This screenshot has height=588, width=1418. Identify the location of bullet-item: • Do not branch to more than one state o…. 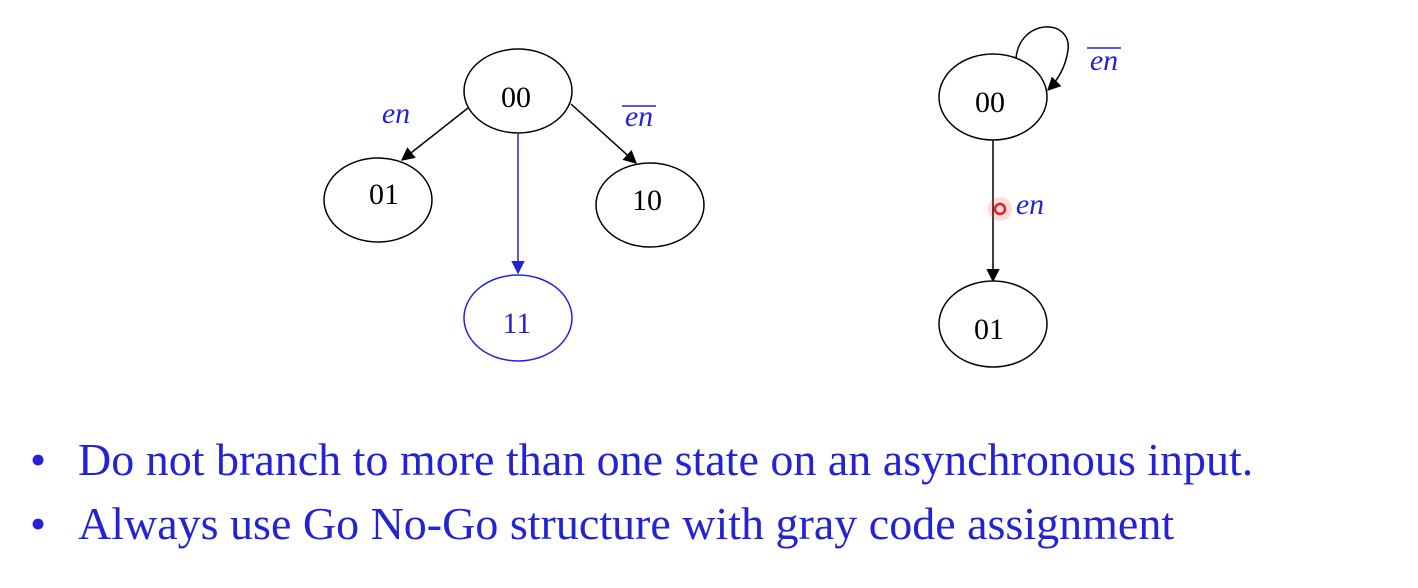
(641, 460).